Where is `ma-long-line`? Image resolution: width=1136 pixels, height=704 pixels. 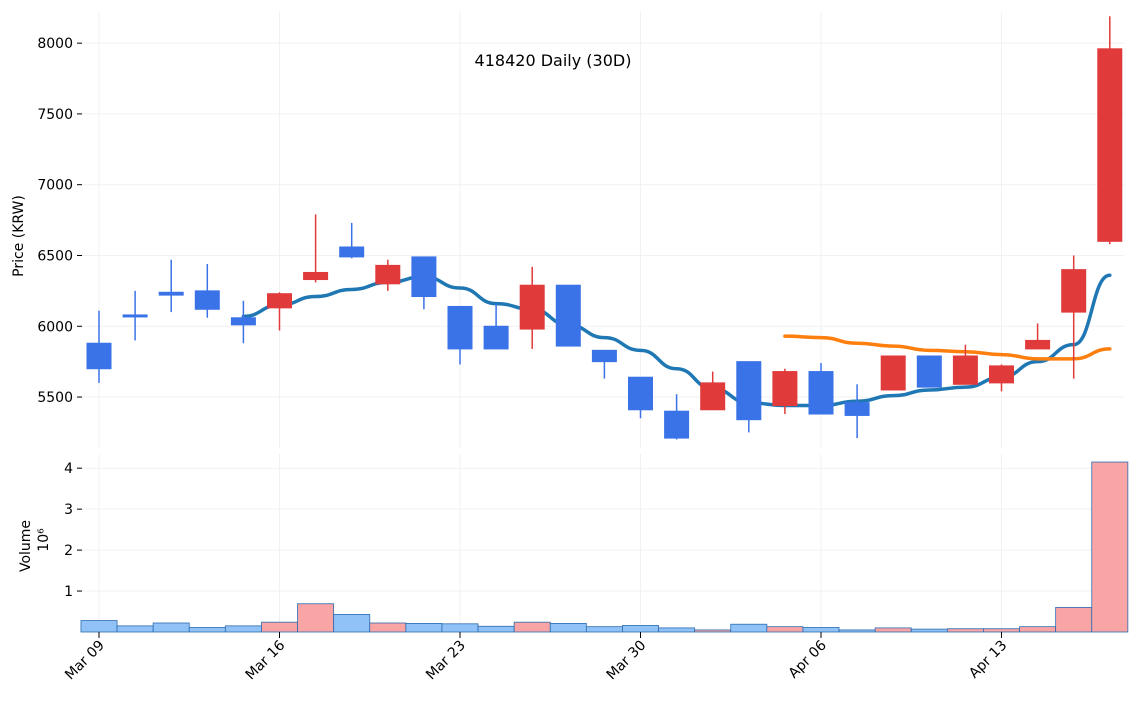 ma-long-line is located at coordinates (947, 347).